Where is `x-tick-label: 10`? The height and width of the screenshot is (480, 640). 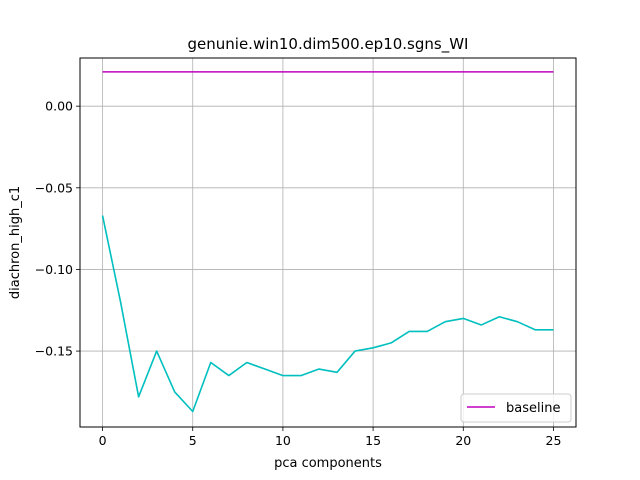
x-tick-label: 10 is located at coordinates (283, 440).